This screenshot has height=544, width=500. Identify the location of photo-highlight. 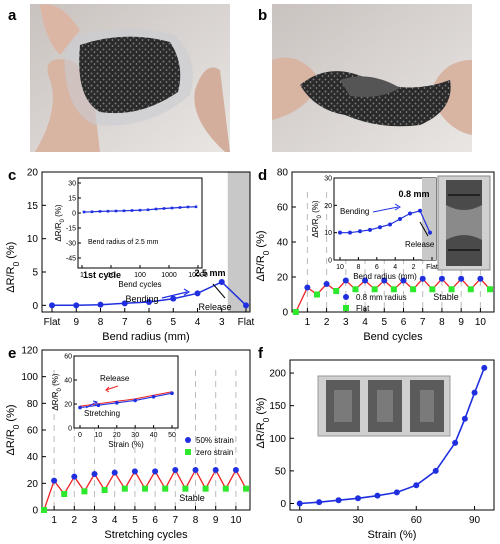
(464, 222).